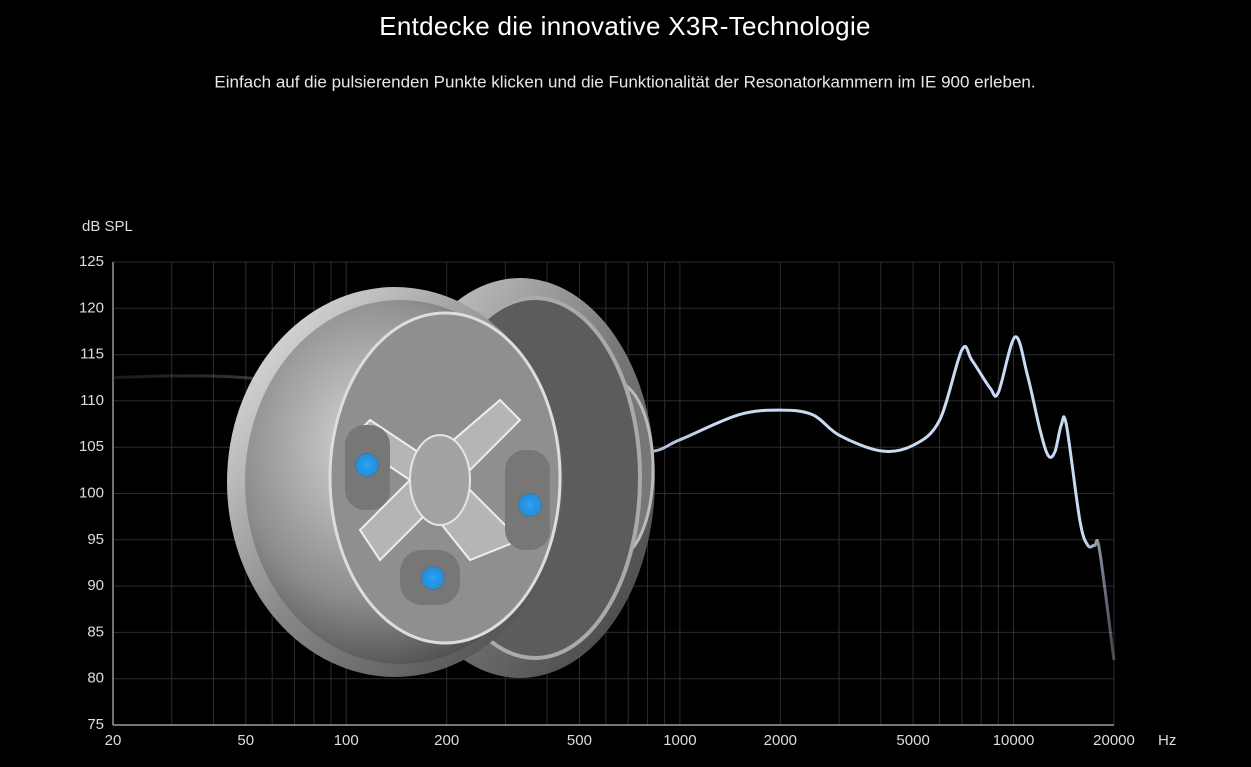 The image size is (1251, 767). Describe the element at coordinates (1014, 740) in the screenshot. I see `x-tick-label: 10000` at that location.